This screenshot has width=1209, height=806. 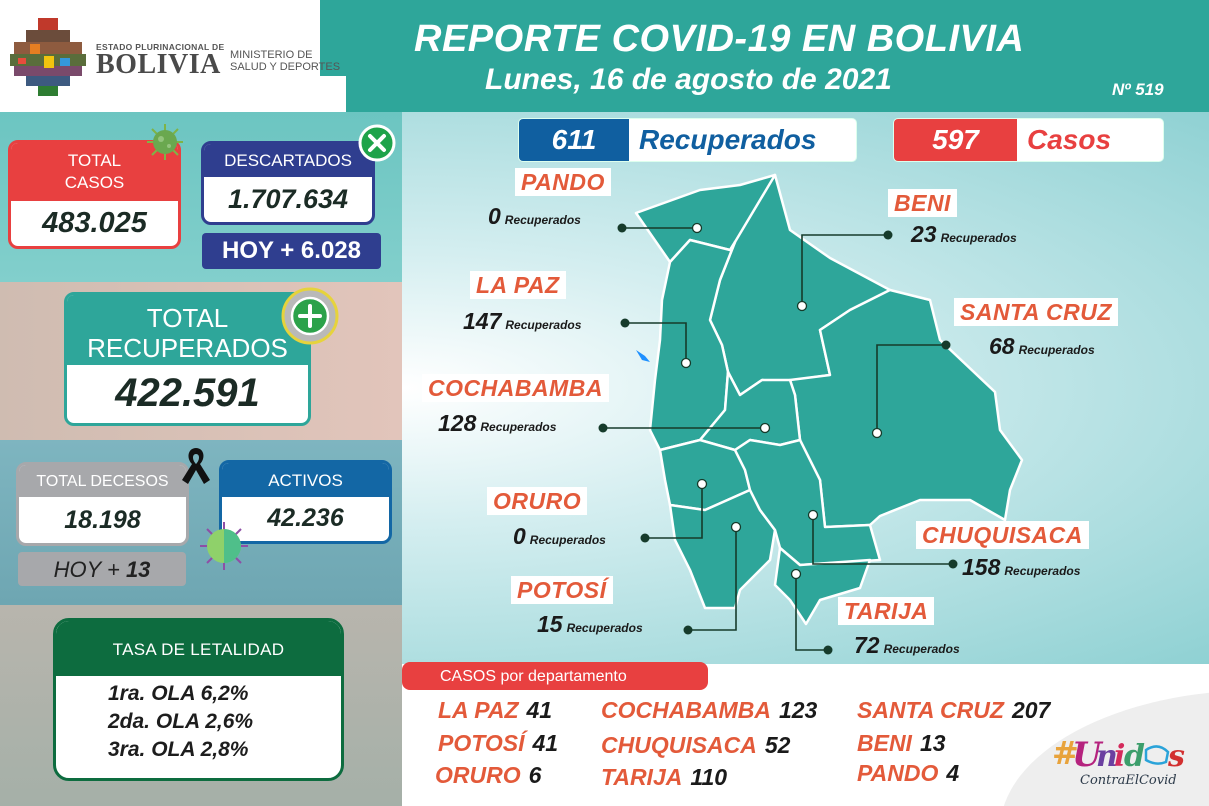 What do you see at coordinates (1069, 139) in the screenshot?
I see `daily-cases-label: Casos` at bounding box center [1069, 139].